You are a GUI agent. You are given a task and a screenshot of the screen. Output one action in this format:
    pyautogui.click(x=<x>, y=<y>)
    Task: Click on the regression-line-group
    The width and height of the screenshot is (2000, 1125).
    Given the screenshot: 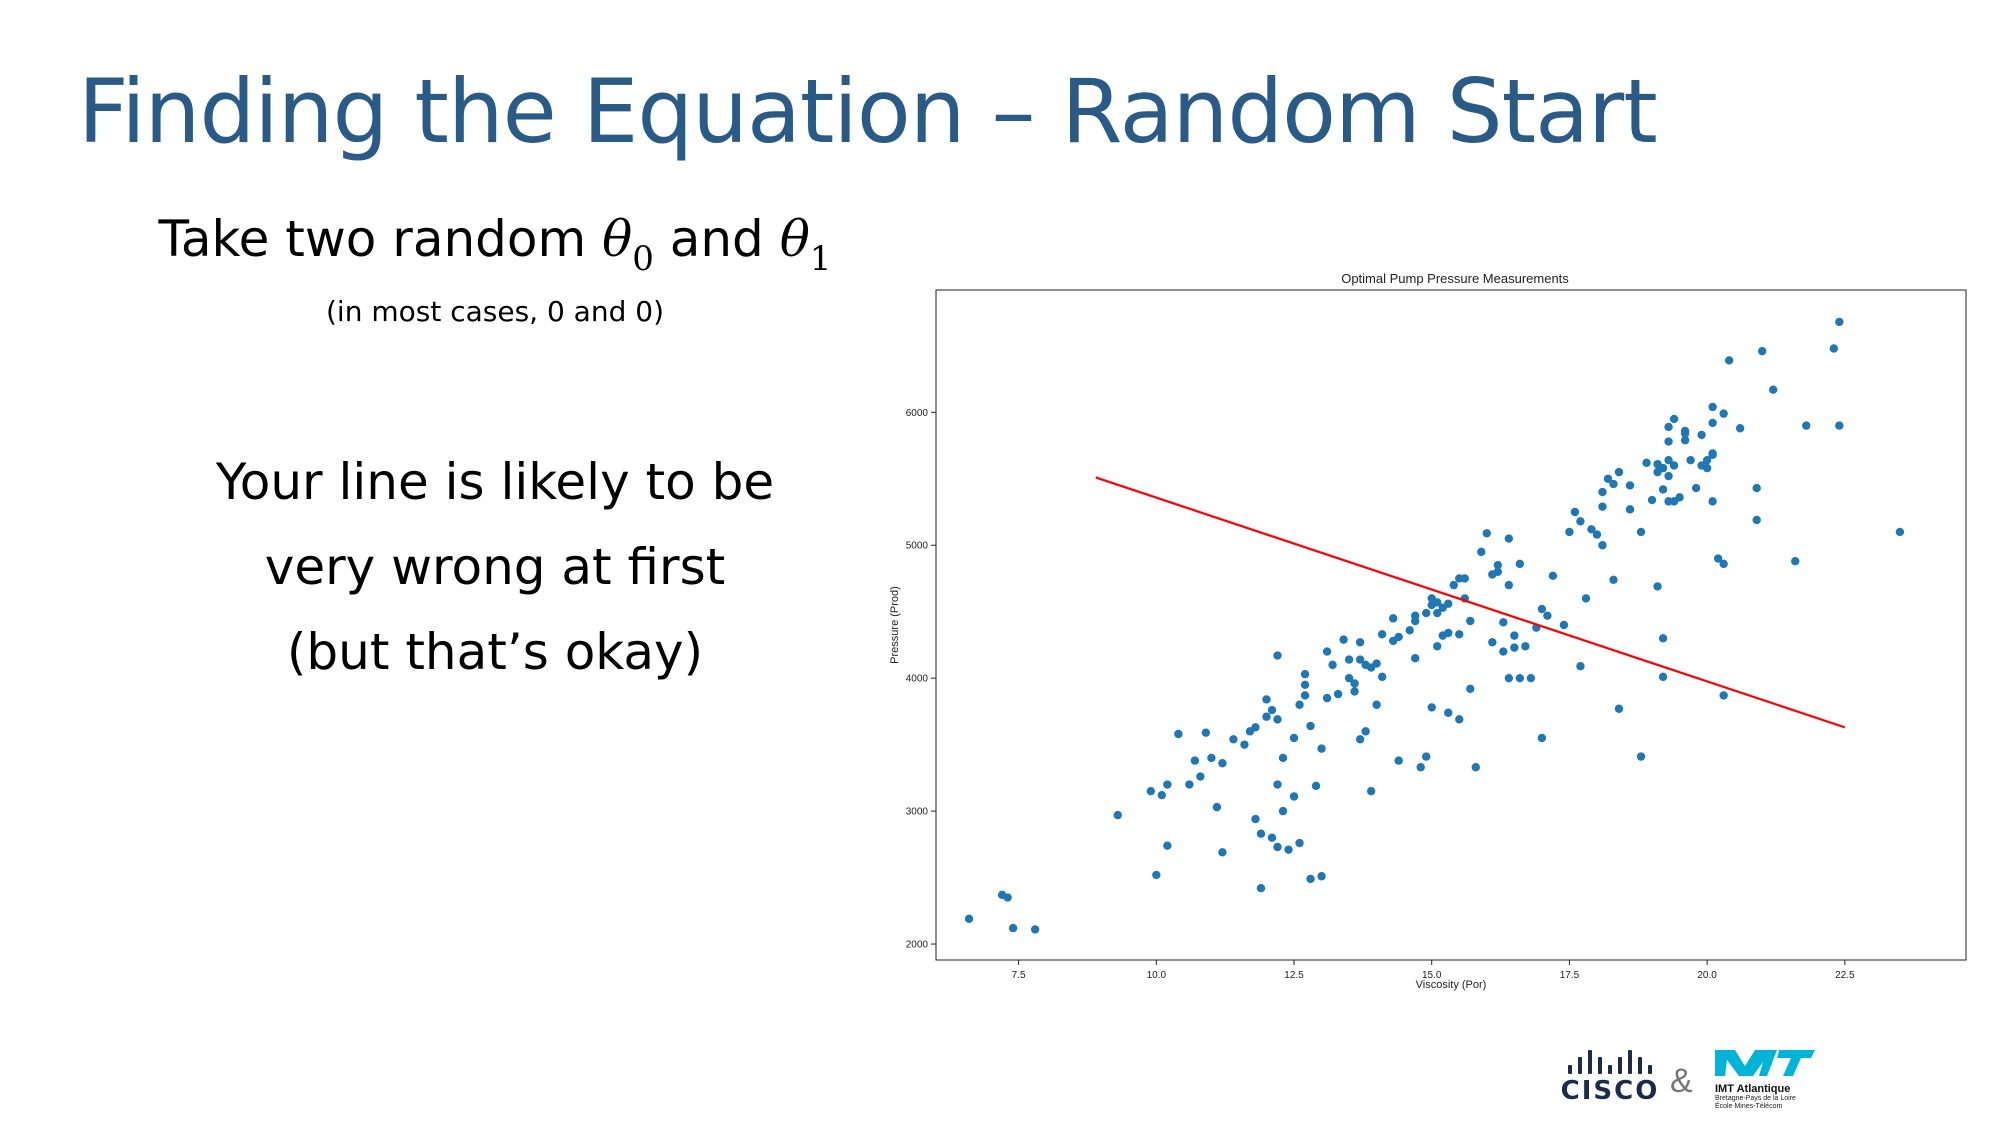 What is the action you would take?
    pyautogui.click(x=1470, y=602)
    